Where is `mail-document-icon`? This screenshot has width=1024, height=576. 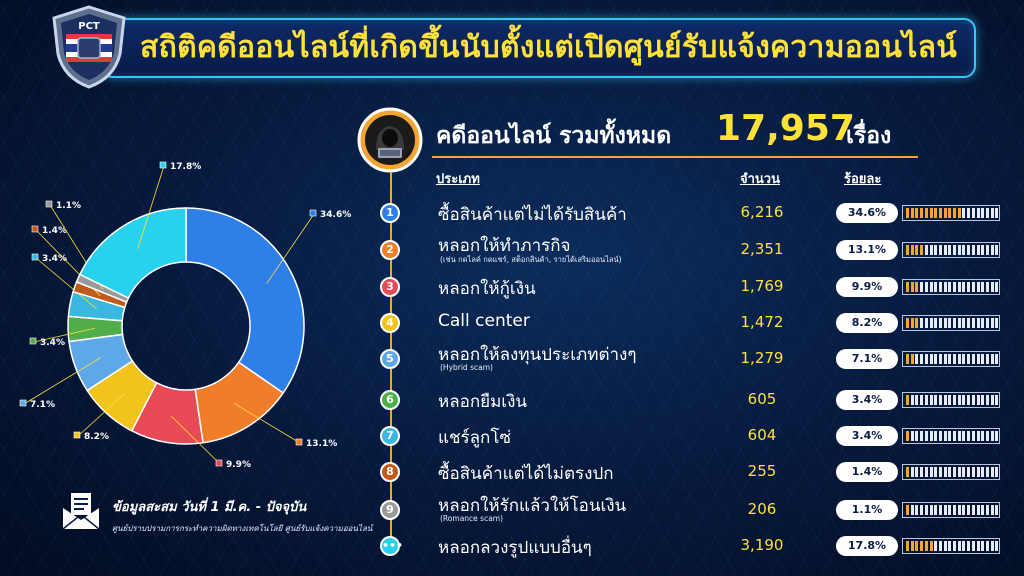 mail-document-icon is located at coordinates (81, 511).